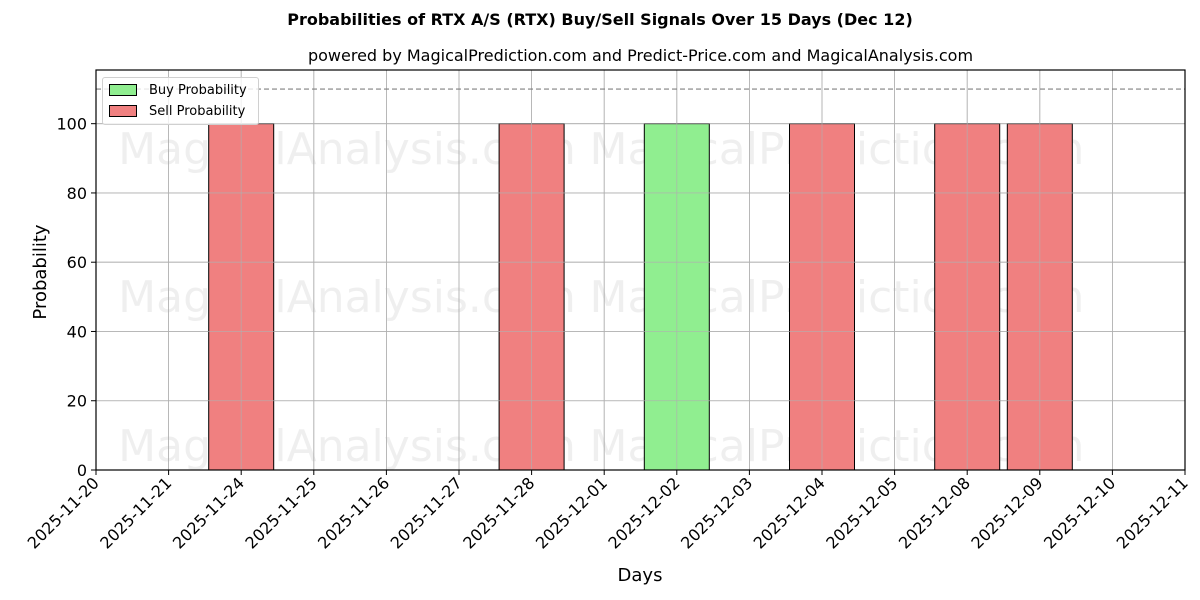 This screenshot has height=600, width=1200. I want to click on y-tick-label: 40, so click(77, 331).